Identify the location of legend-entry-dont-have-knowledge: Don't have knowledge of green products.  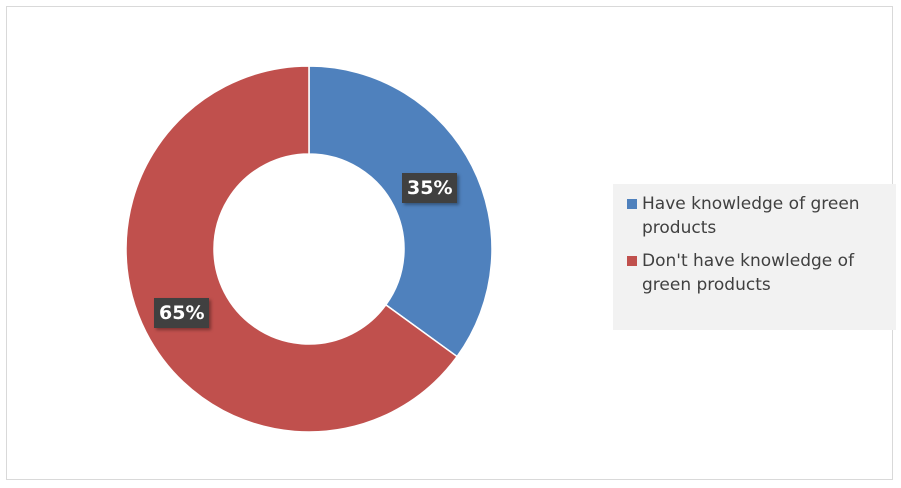
(756, 273).